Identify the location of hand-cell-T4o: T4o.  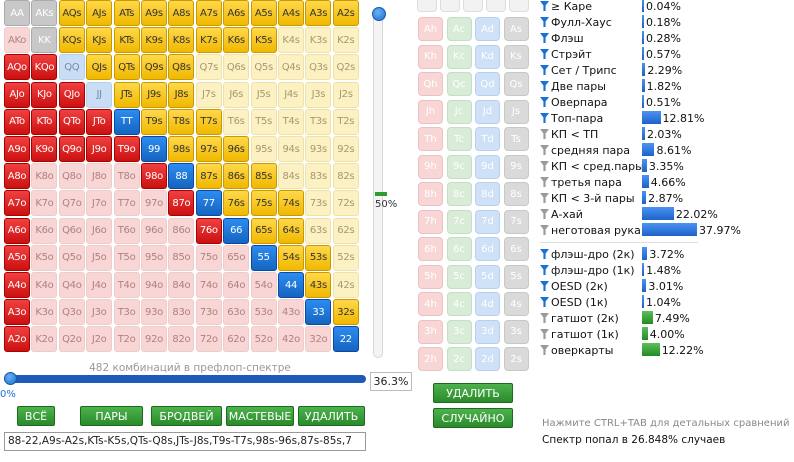
(126, 285).